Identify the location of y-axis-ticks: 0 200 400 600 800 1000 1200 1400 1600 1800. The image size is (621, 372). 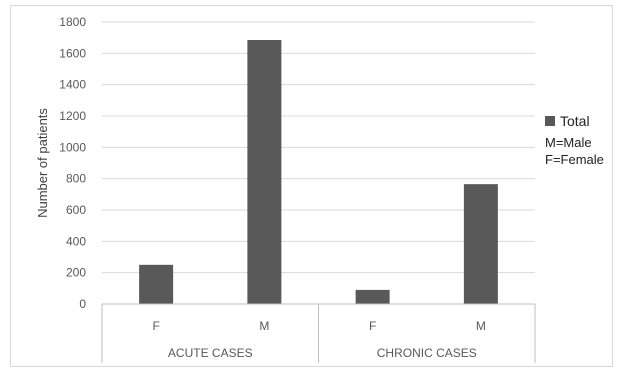
(72, 163).